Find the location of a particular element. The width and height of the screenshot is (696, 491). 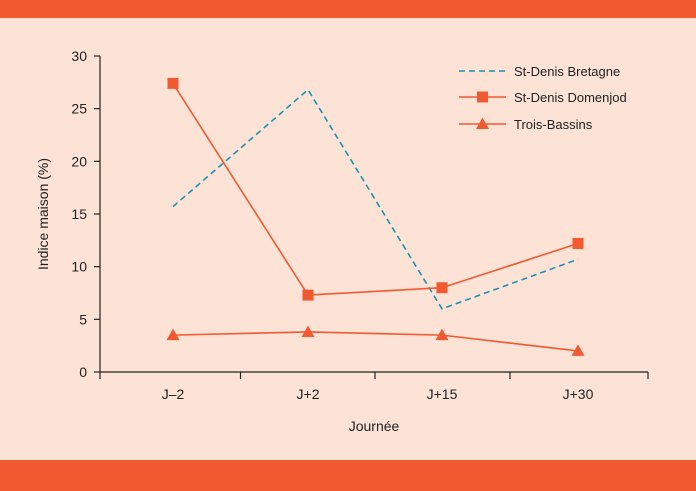

legend-item: Trois-Bassins is located at coordinates (526, 124).